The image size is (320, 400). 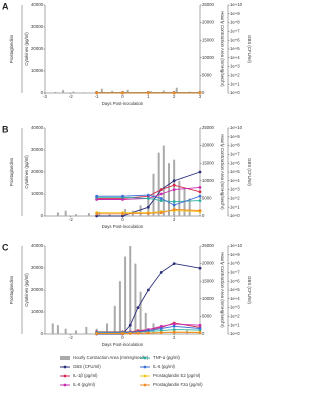 What do you see at coordinates (111, 357) in the screenshot?
I see `legend-label: Hourly Contraction Area (mmHg/sec/hr)` at bounding box center [111, 357].